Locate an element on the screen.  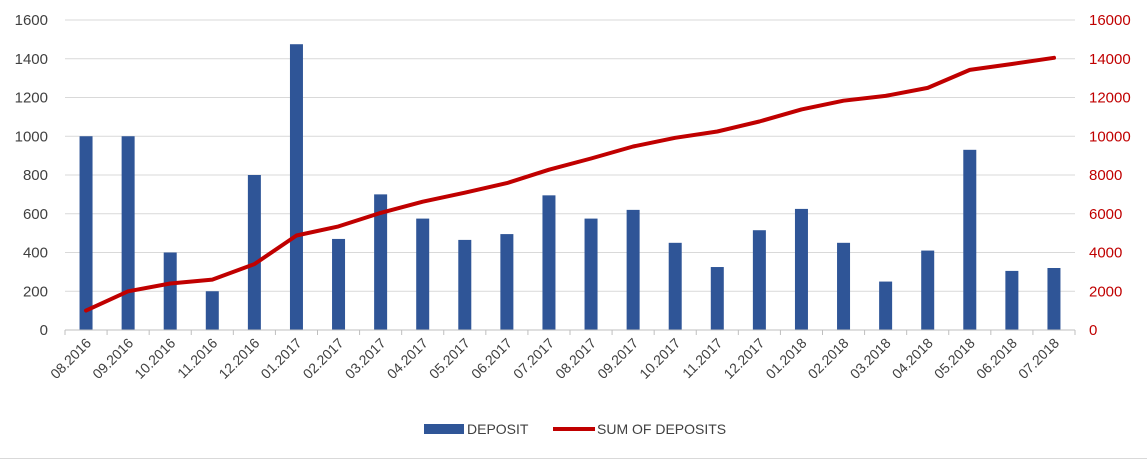
y-right-tick-label: 10000 is located at coordinates (1110, 136).